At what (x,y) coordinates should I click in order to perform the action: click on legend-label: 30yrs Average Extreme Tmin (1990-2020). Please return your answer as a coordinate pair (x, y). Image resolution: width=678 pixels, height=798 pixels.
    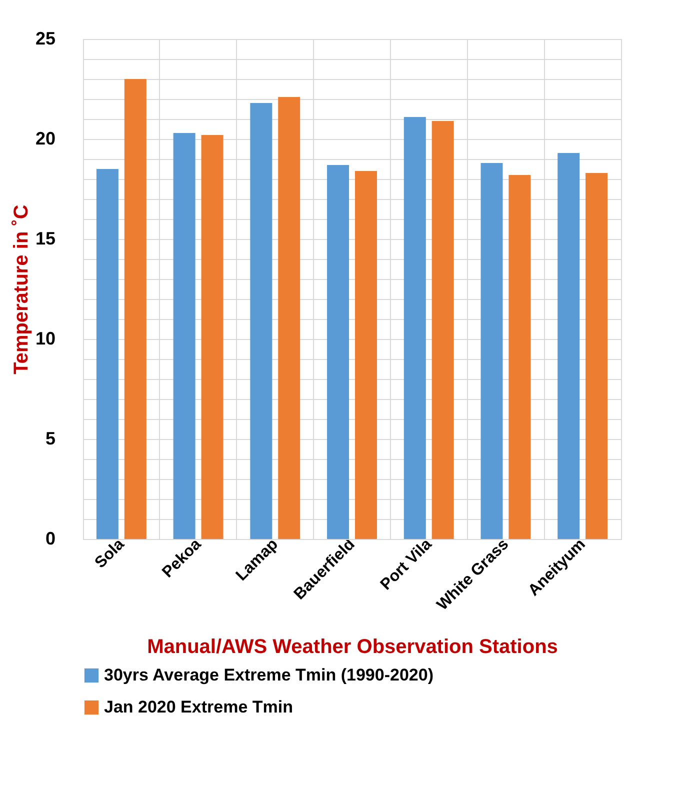
    Looking at the image, I should click on (269, 675).